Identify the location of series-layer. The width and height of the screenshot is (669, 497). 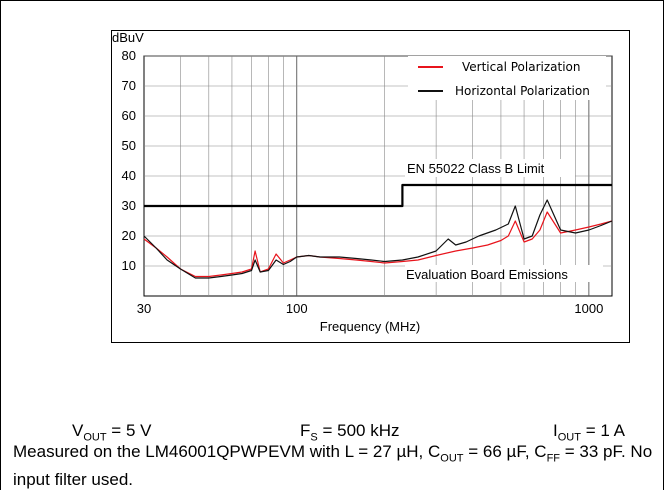
(378, 231).